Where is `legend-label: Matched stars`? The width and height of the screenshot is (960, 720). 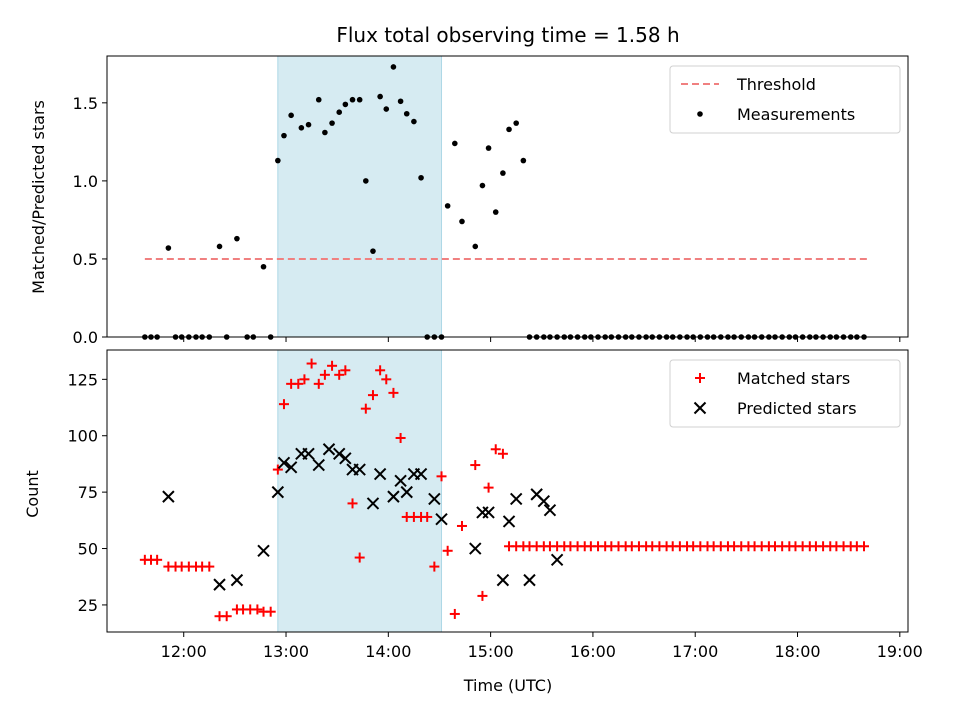 legend-label: Matched stars is located at coordinates (793, 378).